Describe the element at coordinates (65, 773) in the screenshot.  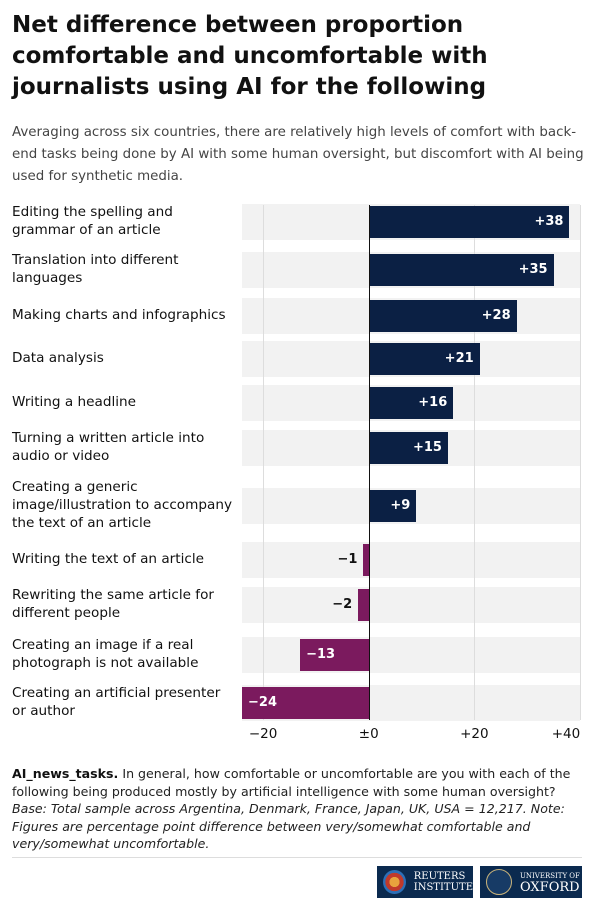
I see `footnote-label: AI_news_tasks.` at that location.